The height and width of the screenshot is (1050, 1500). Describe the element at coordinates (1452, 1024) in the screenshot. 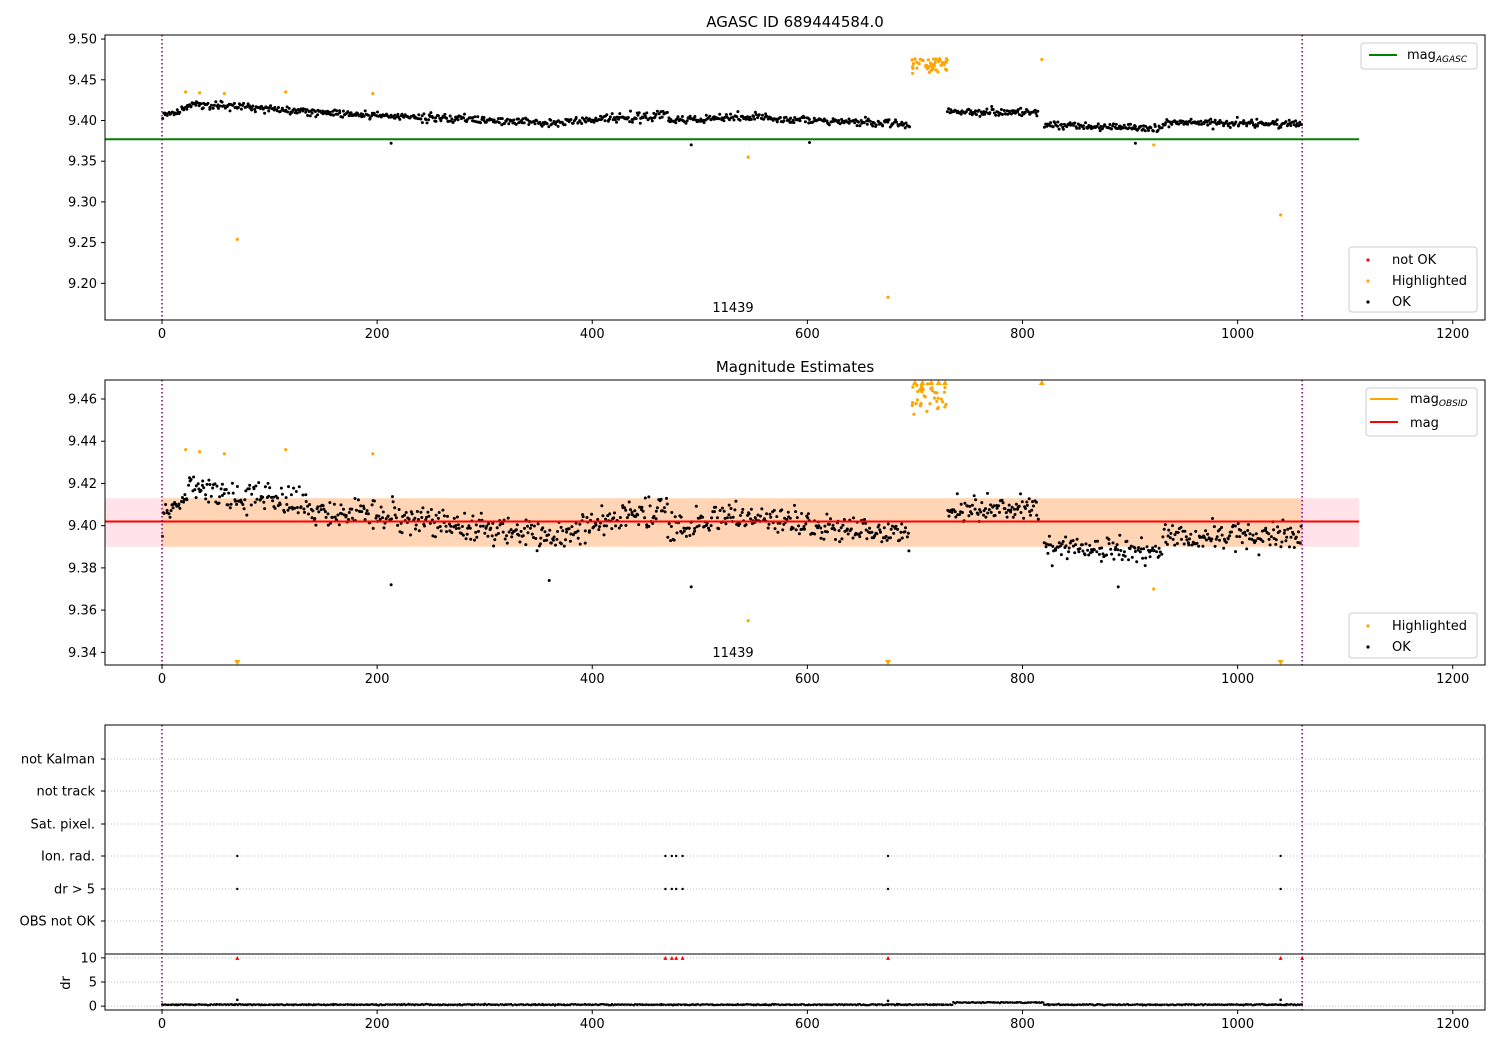

I see `dr-xtick-label-6: 1200` at that location.